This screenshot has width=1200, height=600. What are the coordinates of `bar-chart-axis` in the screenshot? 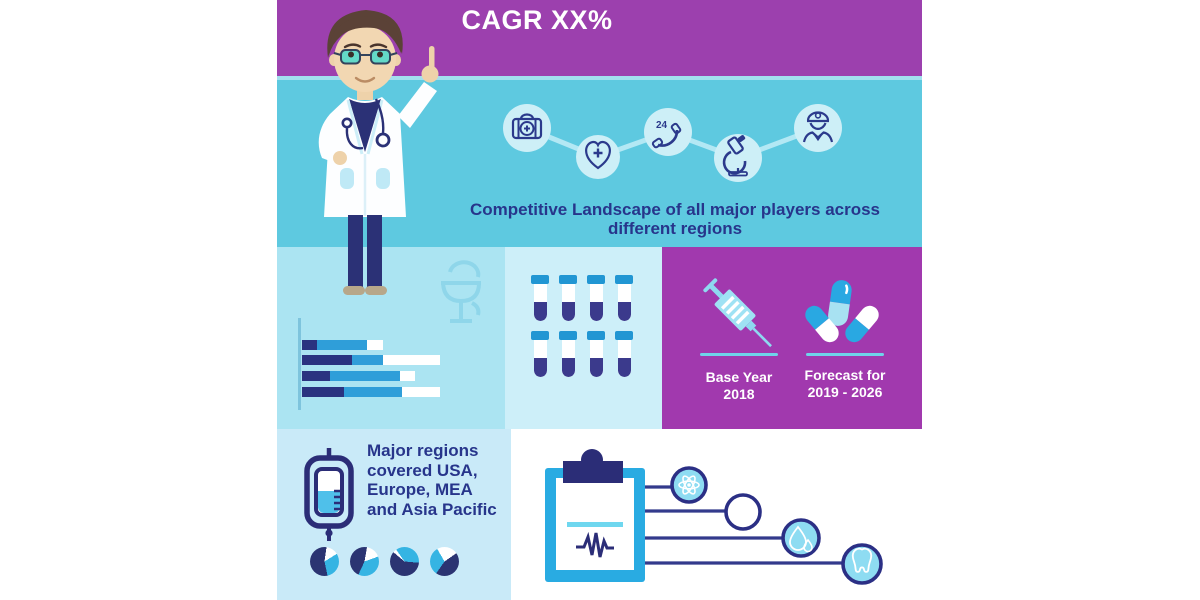 It's located at (299, 364).